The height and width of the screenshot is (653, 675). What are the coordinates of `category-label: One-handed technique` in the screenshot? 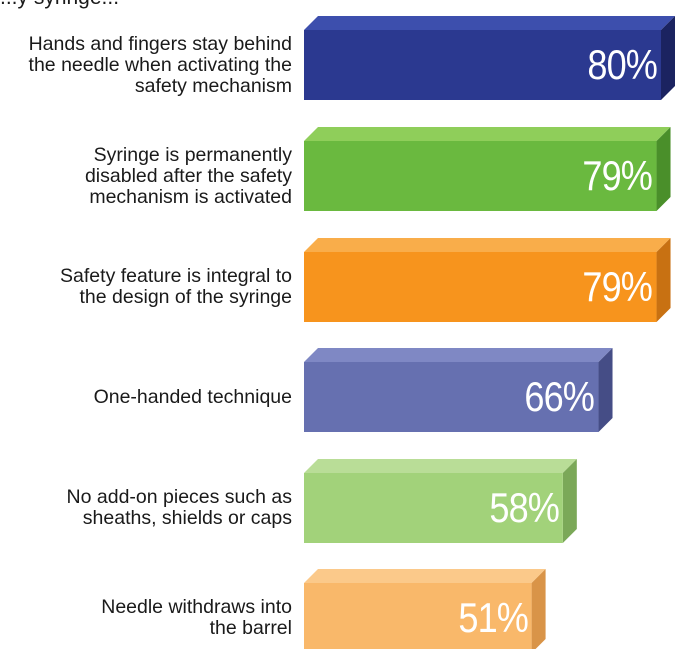 It's located at (146, 397).